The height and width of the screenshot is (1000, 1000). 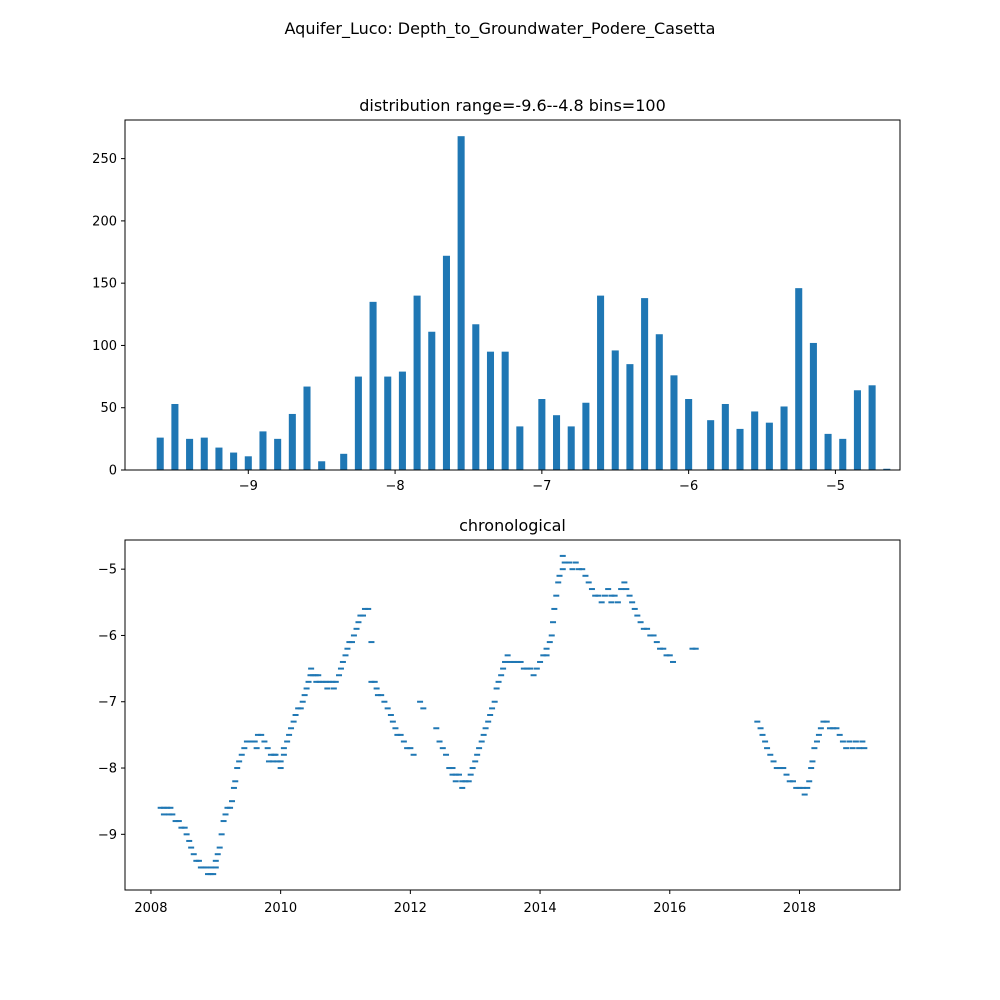 I want to click on y-tick-label: 250, so click(x=104, y=159).